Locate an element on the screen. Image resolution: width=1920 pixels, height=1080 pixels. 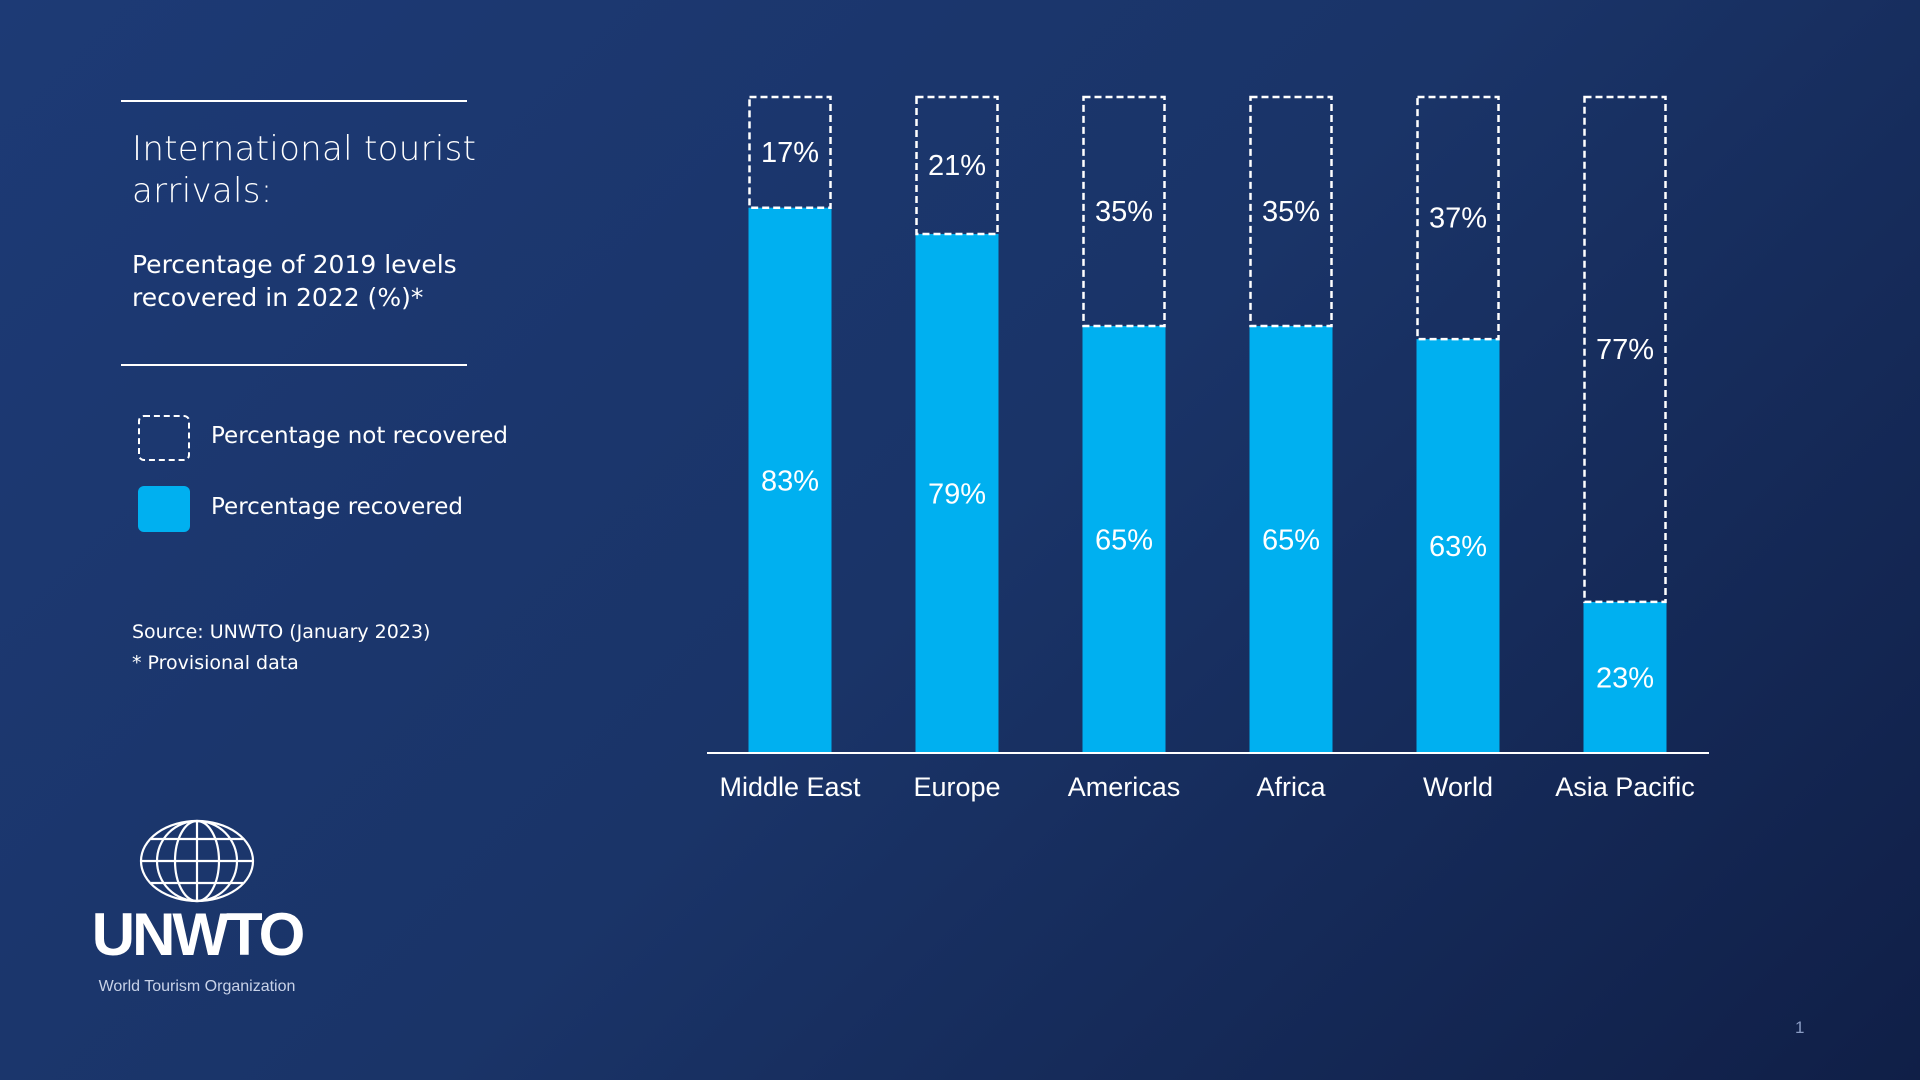
category-label: Asia Pacific is located at coordinates (1625, 787).